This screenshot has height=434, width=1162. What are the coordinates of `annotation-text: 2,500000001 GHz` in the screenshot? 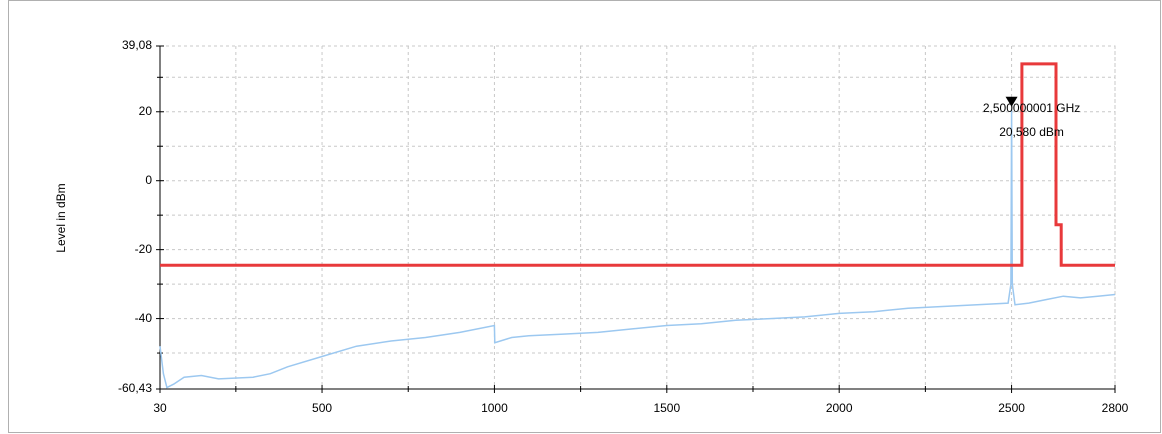 It's located at (1031, 108).